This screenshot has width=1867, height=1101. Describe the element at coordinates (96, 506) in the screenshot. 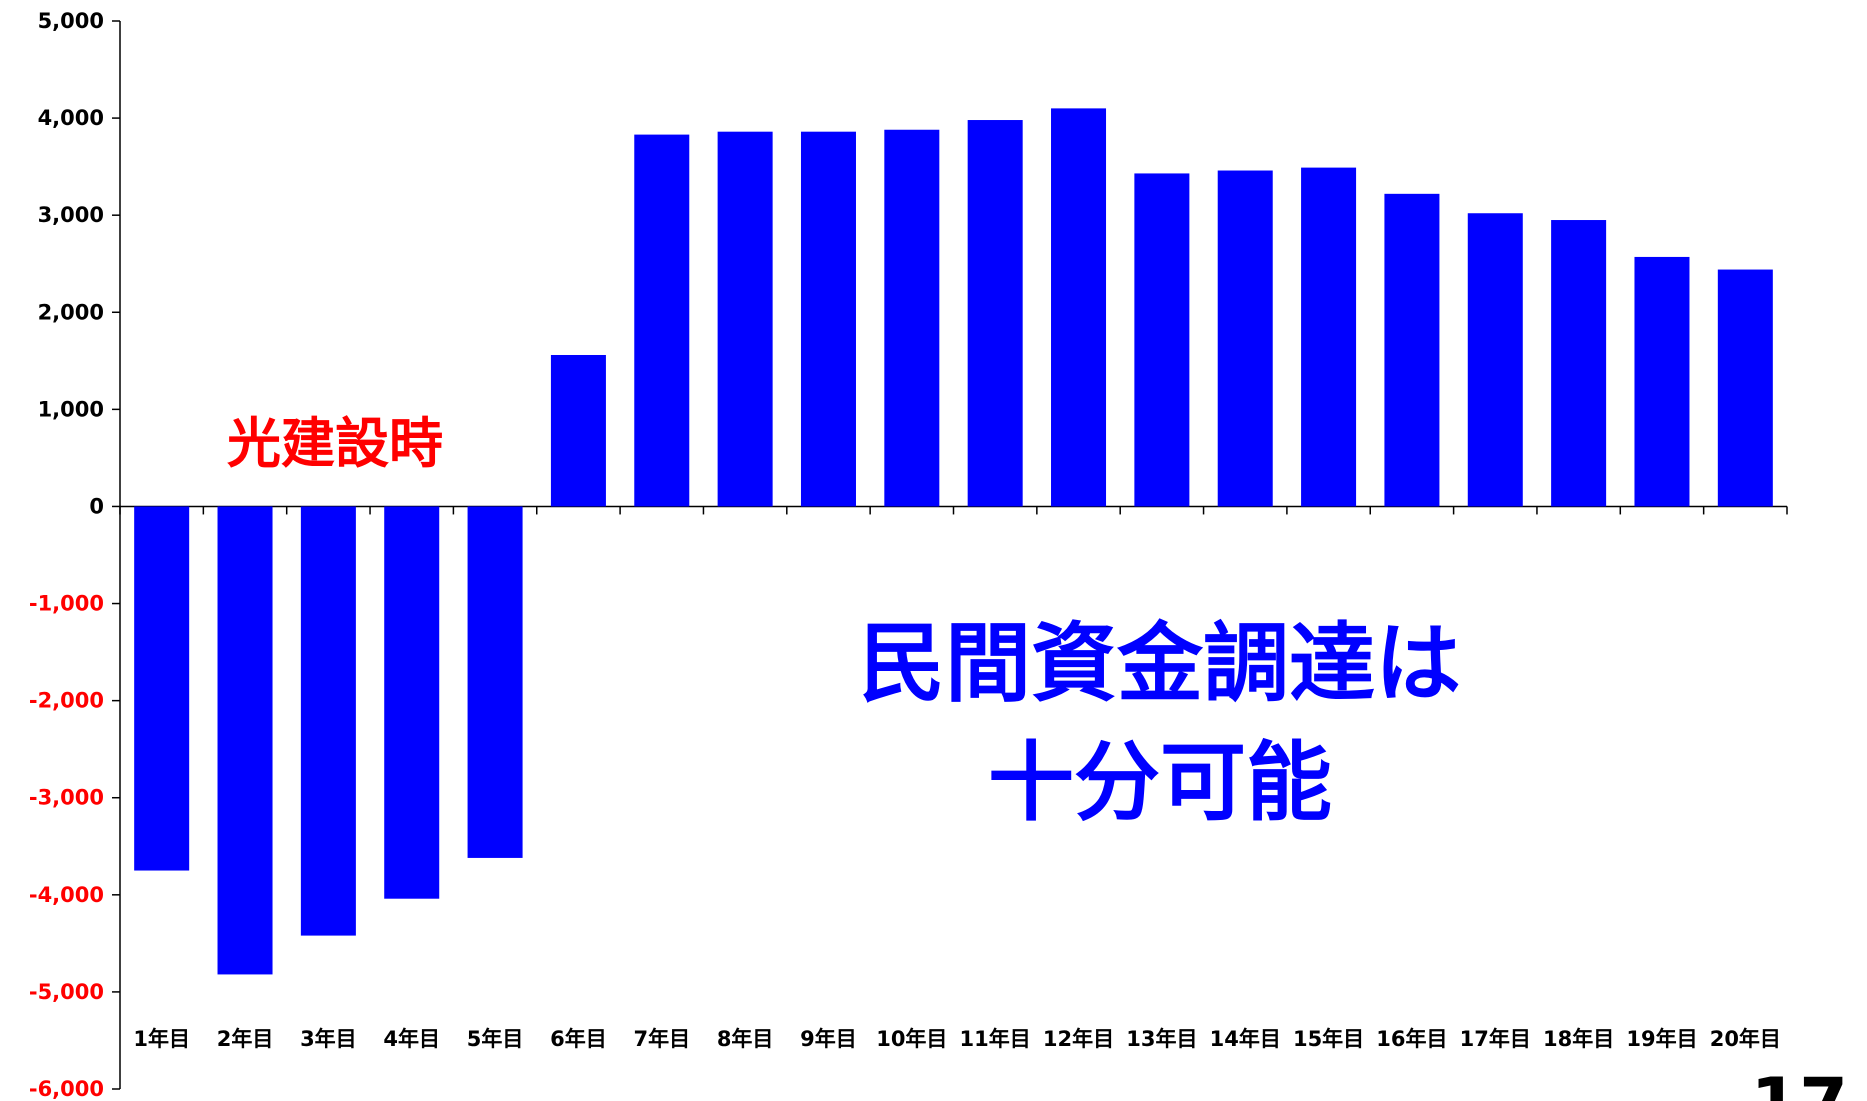

I see `y-tick-label: 0` at that location.